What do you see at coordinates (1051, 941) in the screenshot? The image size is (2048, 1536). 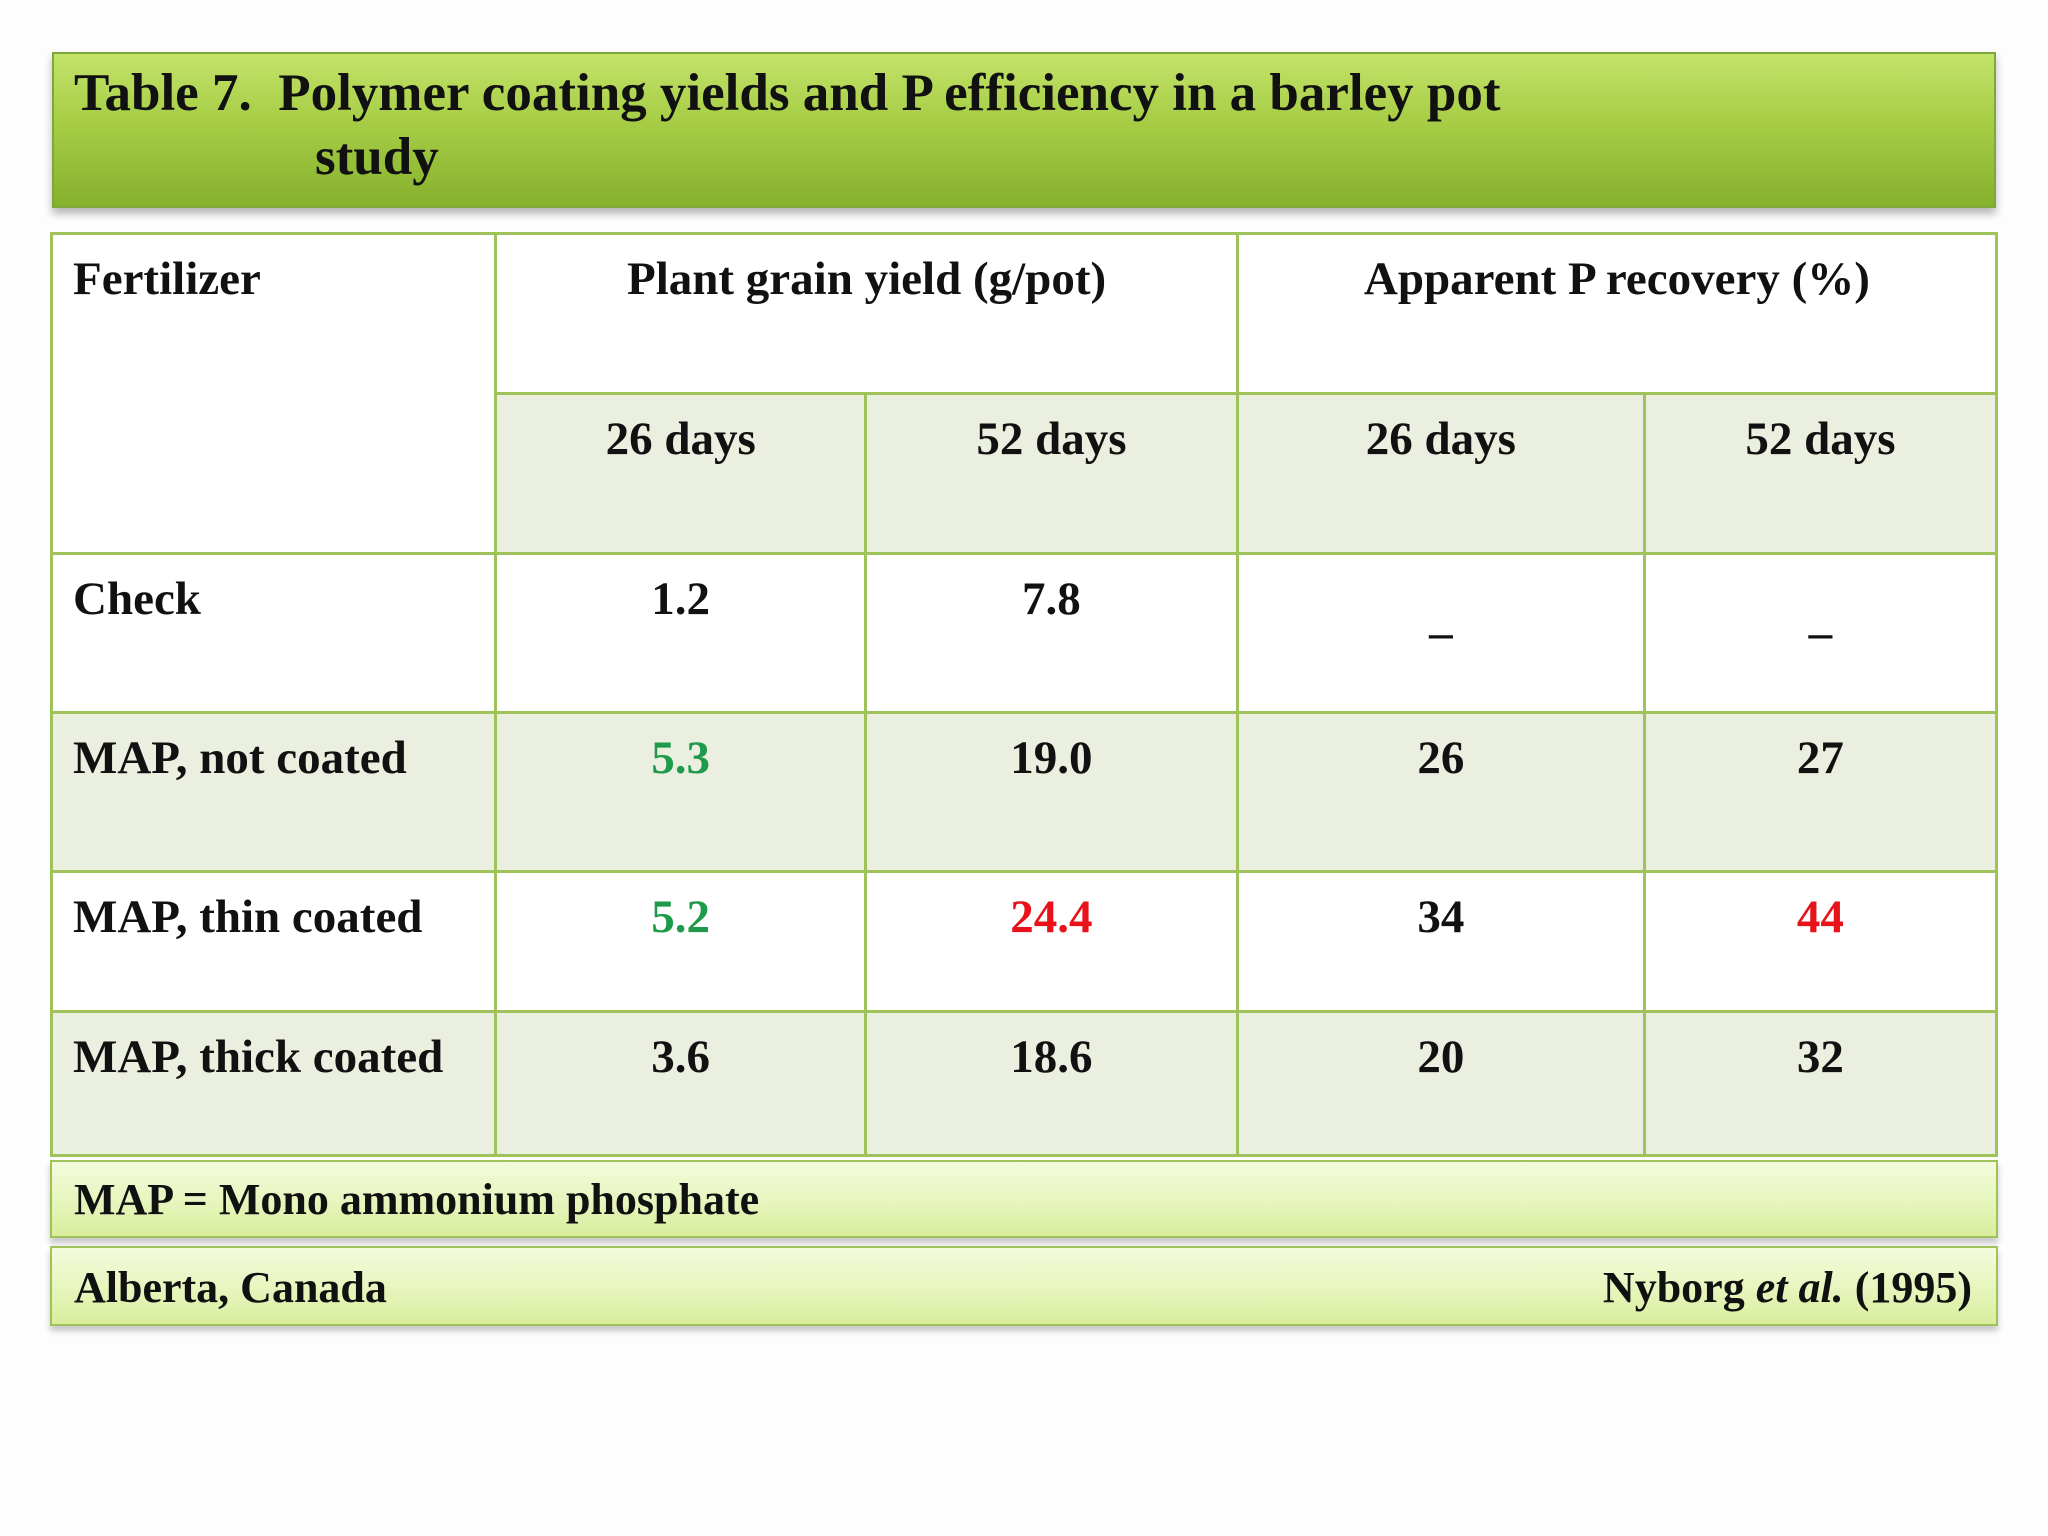 I see `cell-thin-yield-52: 24.4` at bounding box center [1051, 941].